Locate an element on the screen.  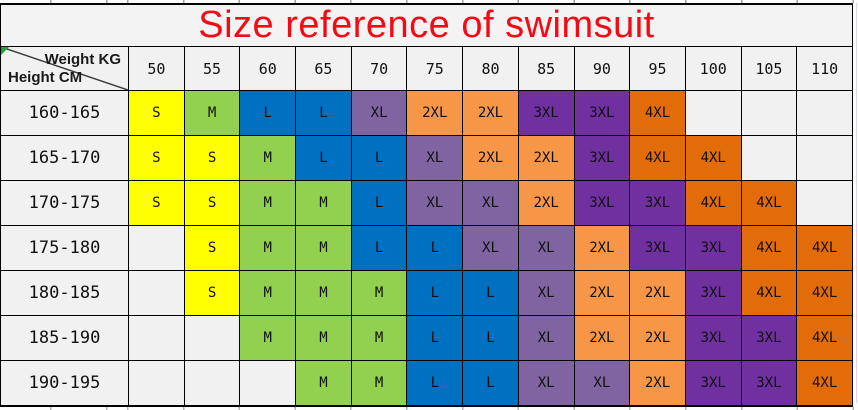
table-row: 175-180 S M M L L XL XL 2XL 3XL 3XL 4XL 4XL is located at coordinates (426, 248).